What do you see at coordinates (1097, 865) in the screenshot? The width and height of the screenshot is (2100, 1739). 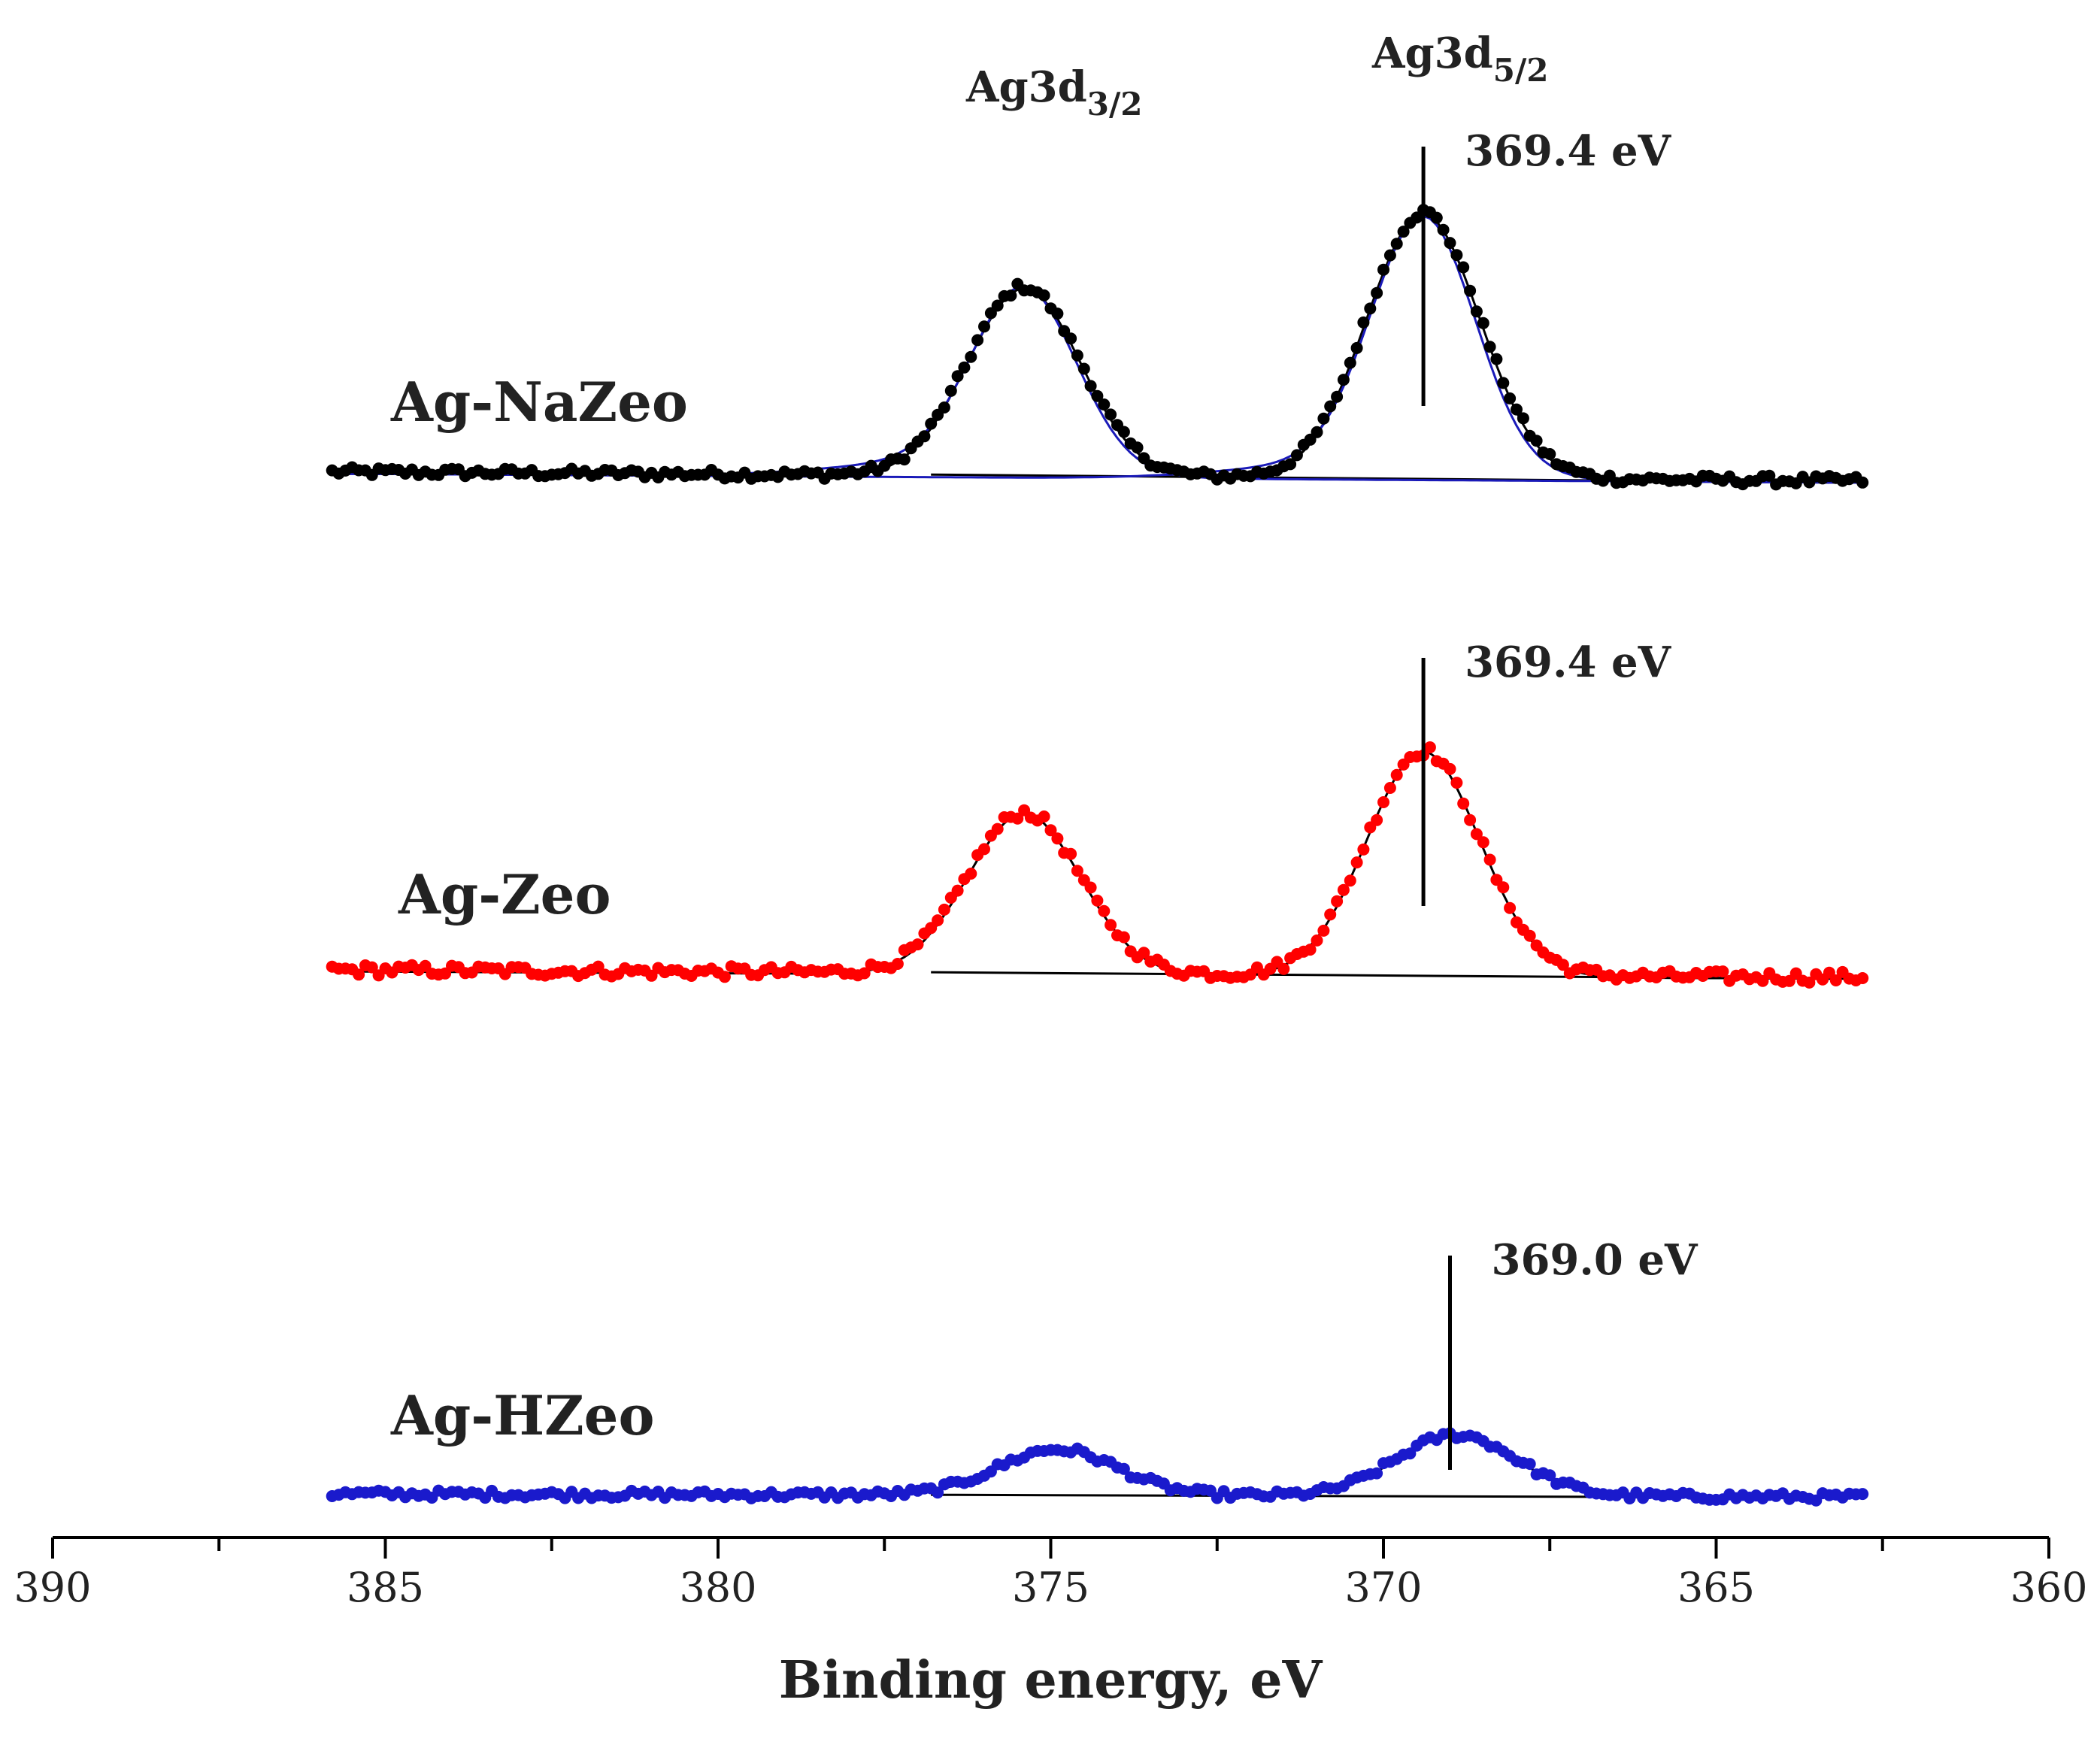 I see `series-Ag-Zeo` at bounding box center [1097, 865].